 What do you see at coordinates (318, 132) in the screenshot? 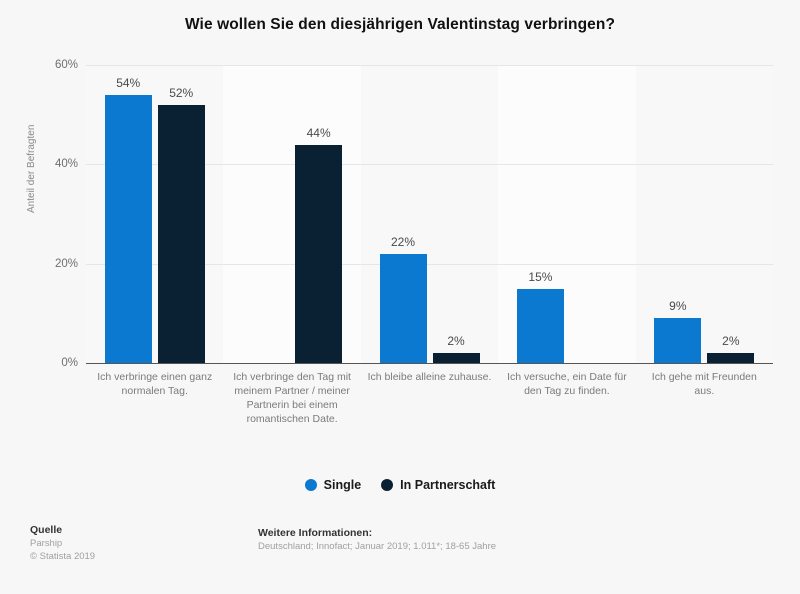
I see `bar-value-label: 44%` at bounding box center [318, 132].